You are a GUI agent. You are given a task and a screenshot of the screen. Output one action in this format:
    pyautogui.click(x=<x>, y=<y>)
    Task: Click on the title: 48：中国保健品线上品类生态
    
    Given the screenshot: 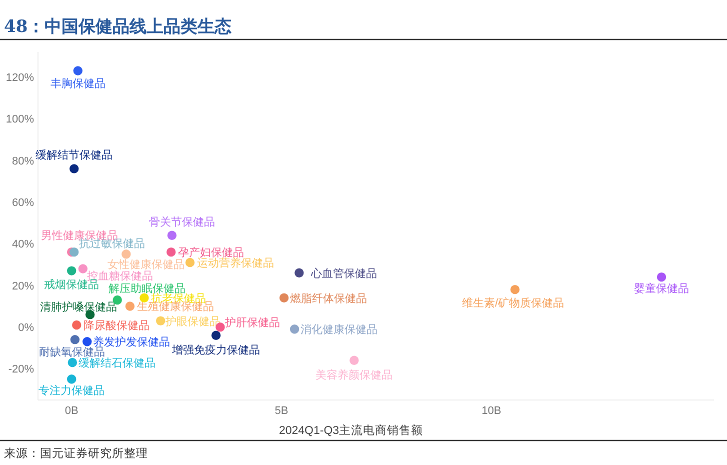 What is the action you would take?
    pyautogui.click(x=118, y=27)
    